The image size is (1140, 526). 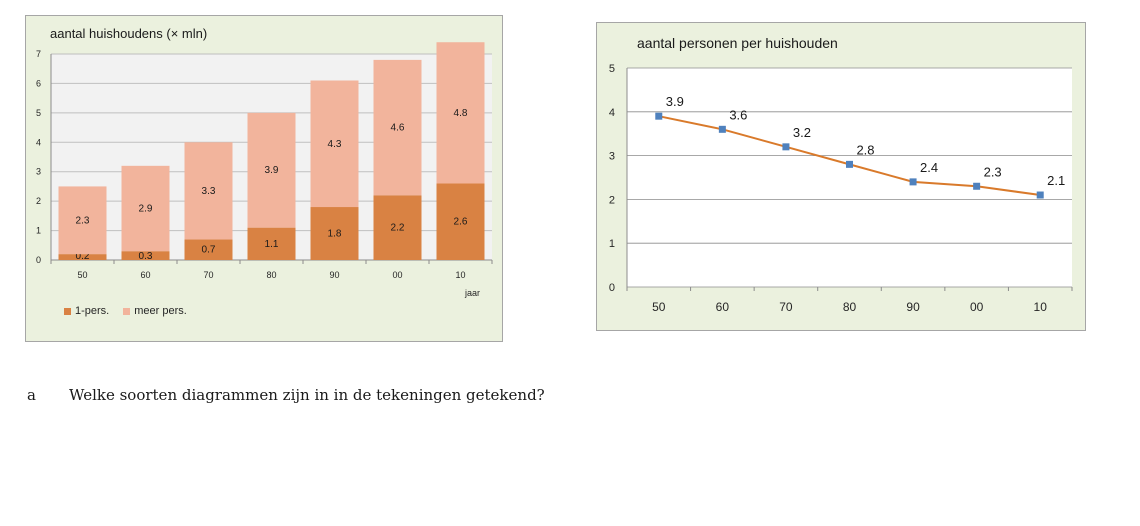 I want to click on line-data-label: 3.2, so click(x=802, y=132).